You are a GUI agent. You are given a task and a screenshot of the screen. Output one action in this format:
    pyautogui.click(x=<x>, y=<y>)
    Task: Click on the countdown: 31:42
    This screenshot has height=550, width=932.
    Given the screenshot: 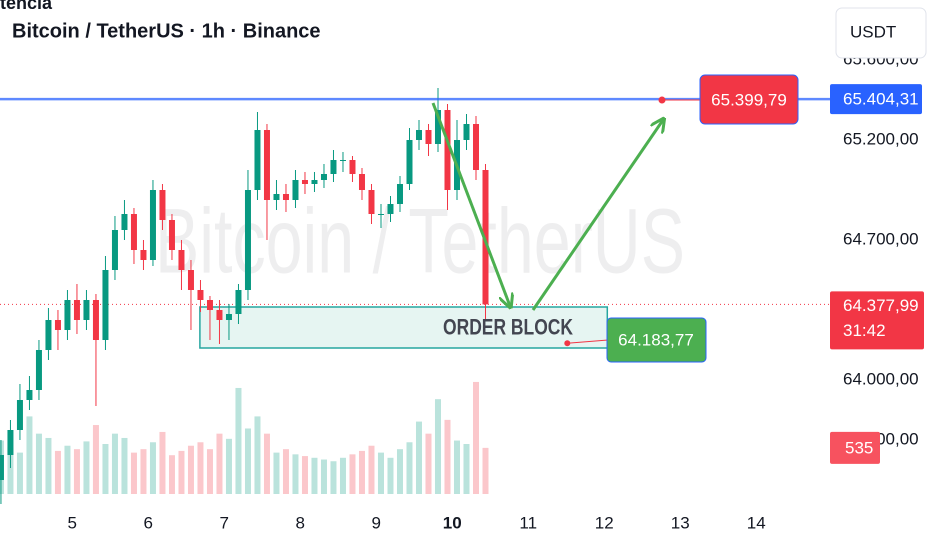 What is the action you would take?
    pyautogui.click(x=864, y=330)
    